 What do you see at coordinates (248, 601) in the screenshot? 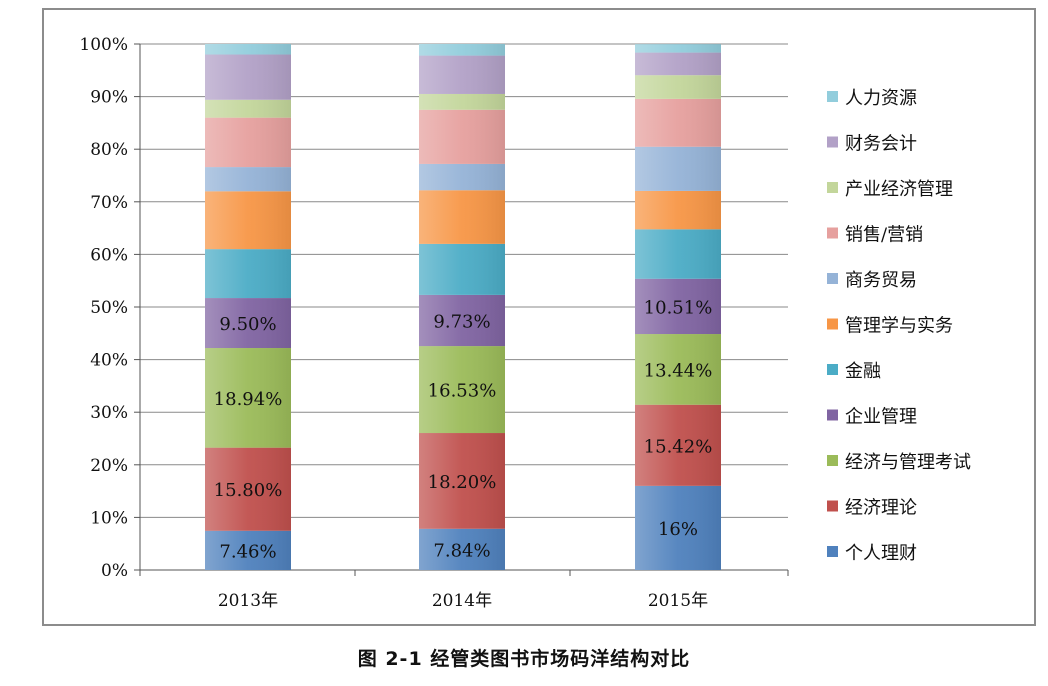
I see `x-tick-label: 2013年` at bounding box center [248, 601].